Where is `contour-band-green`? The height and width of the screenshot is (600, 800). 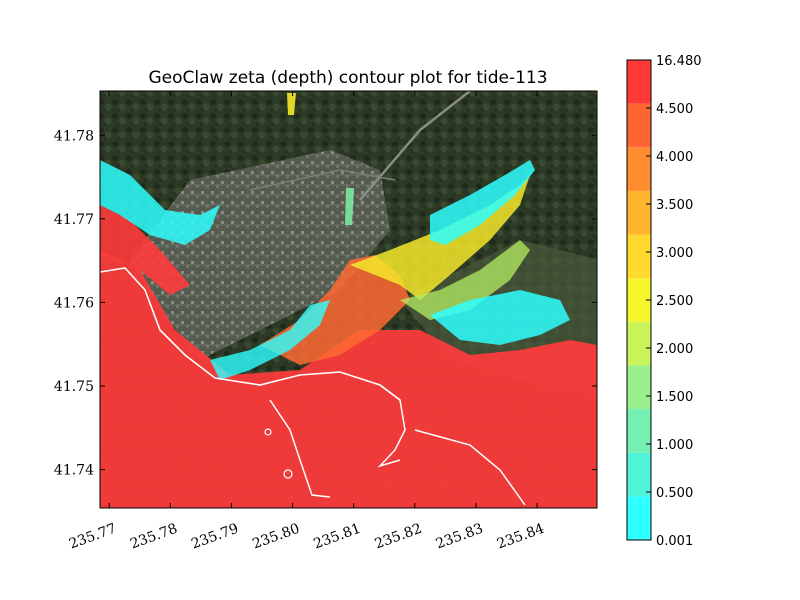
contour-band-green is located at coordinates (465, 280).